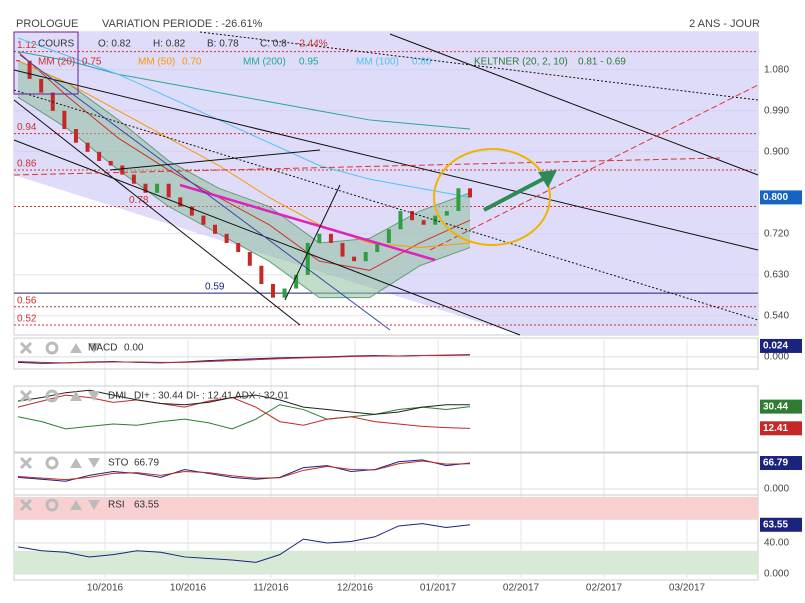 The height and width of the screenshot is (603, 805). What do you see at coordinates (514, 194) in the screenshot?
I see `arrow` at bounding box center [514, 194].